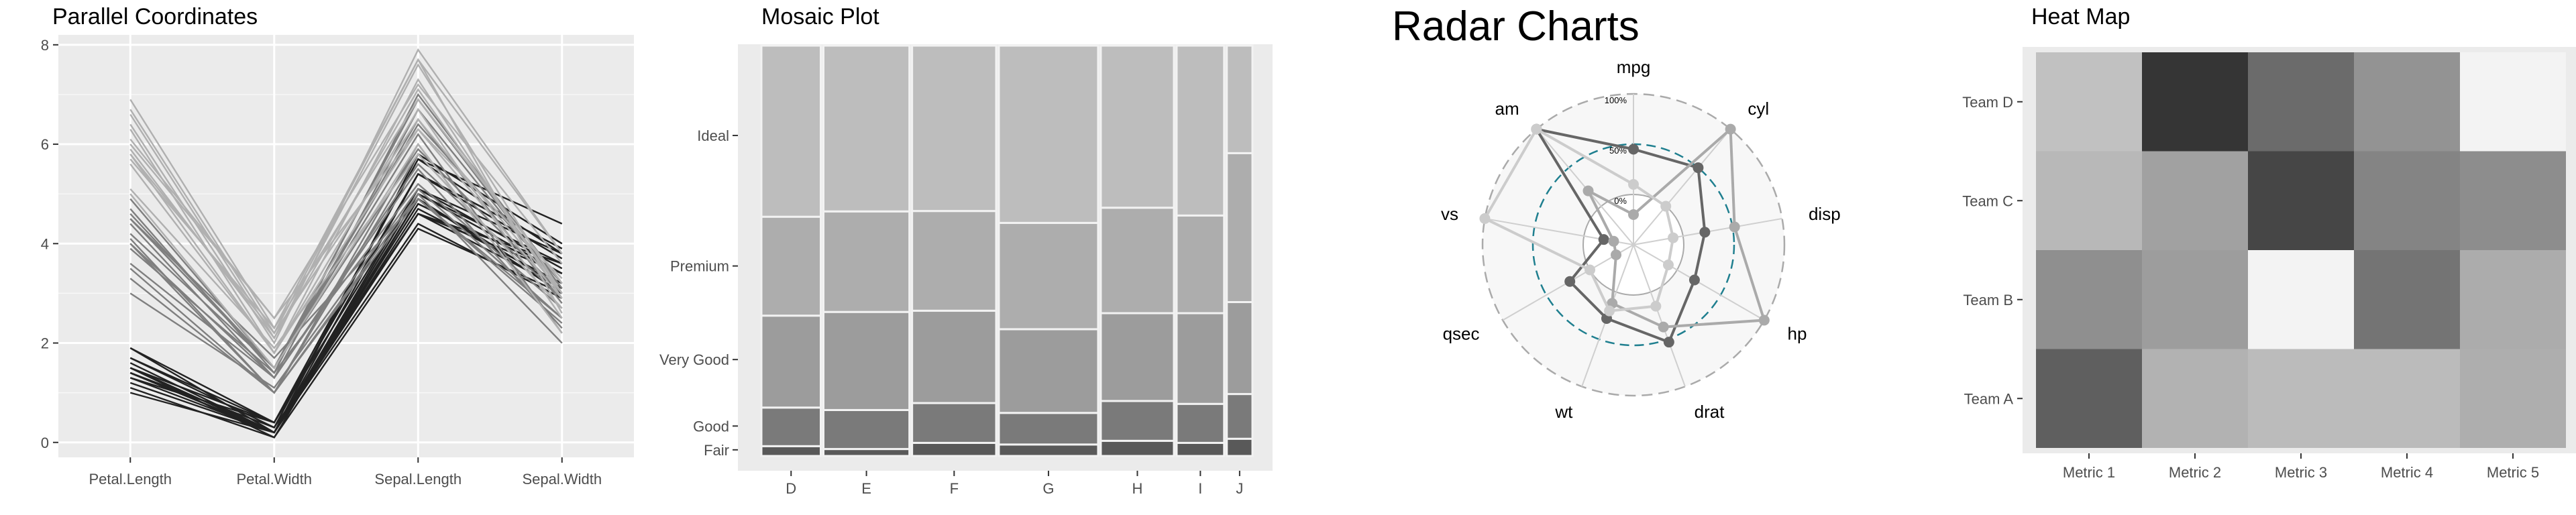 The height and width of the screenshot is (515, 2576). Describe the element at coordinates (2513, 472) in the screenshot. I see `x-tick-label: Metric 5` at that location.